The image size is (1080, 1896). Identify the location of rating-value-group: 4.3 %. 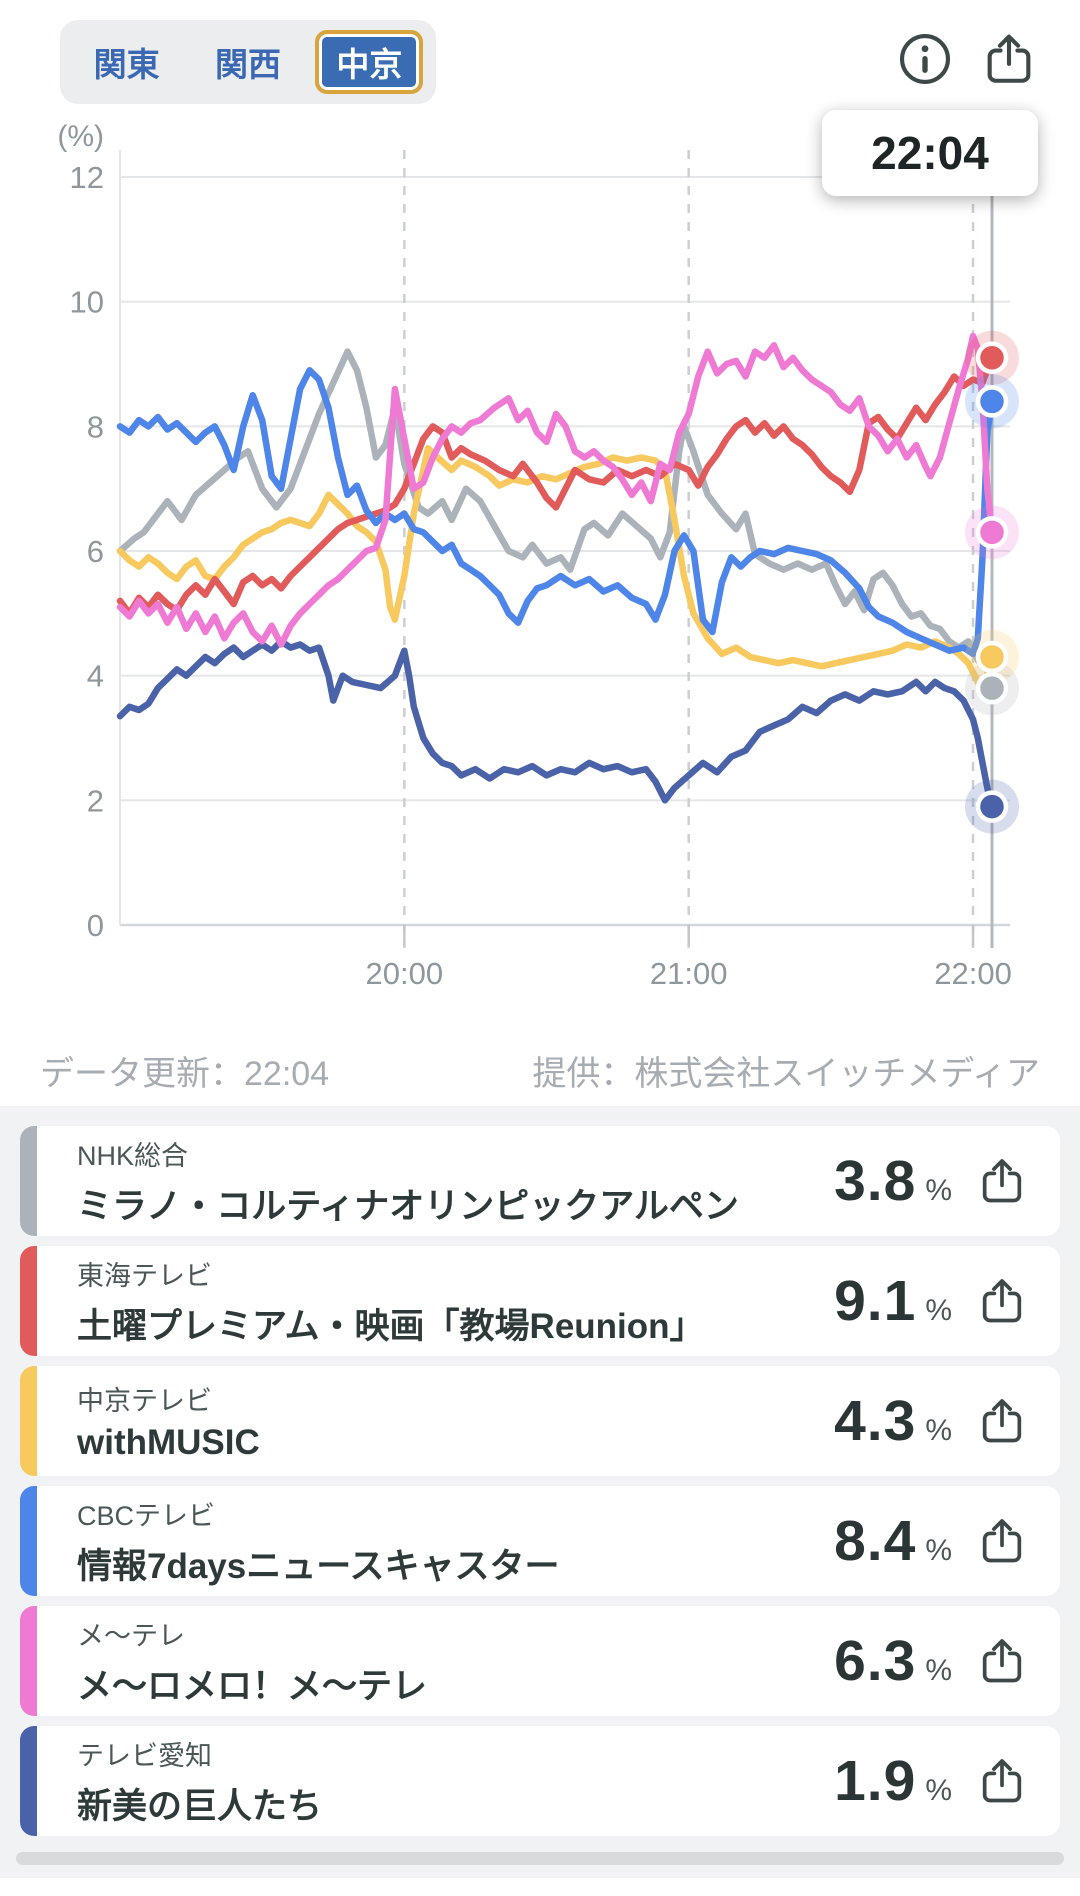
(893, 1421).